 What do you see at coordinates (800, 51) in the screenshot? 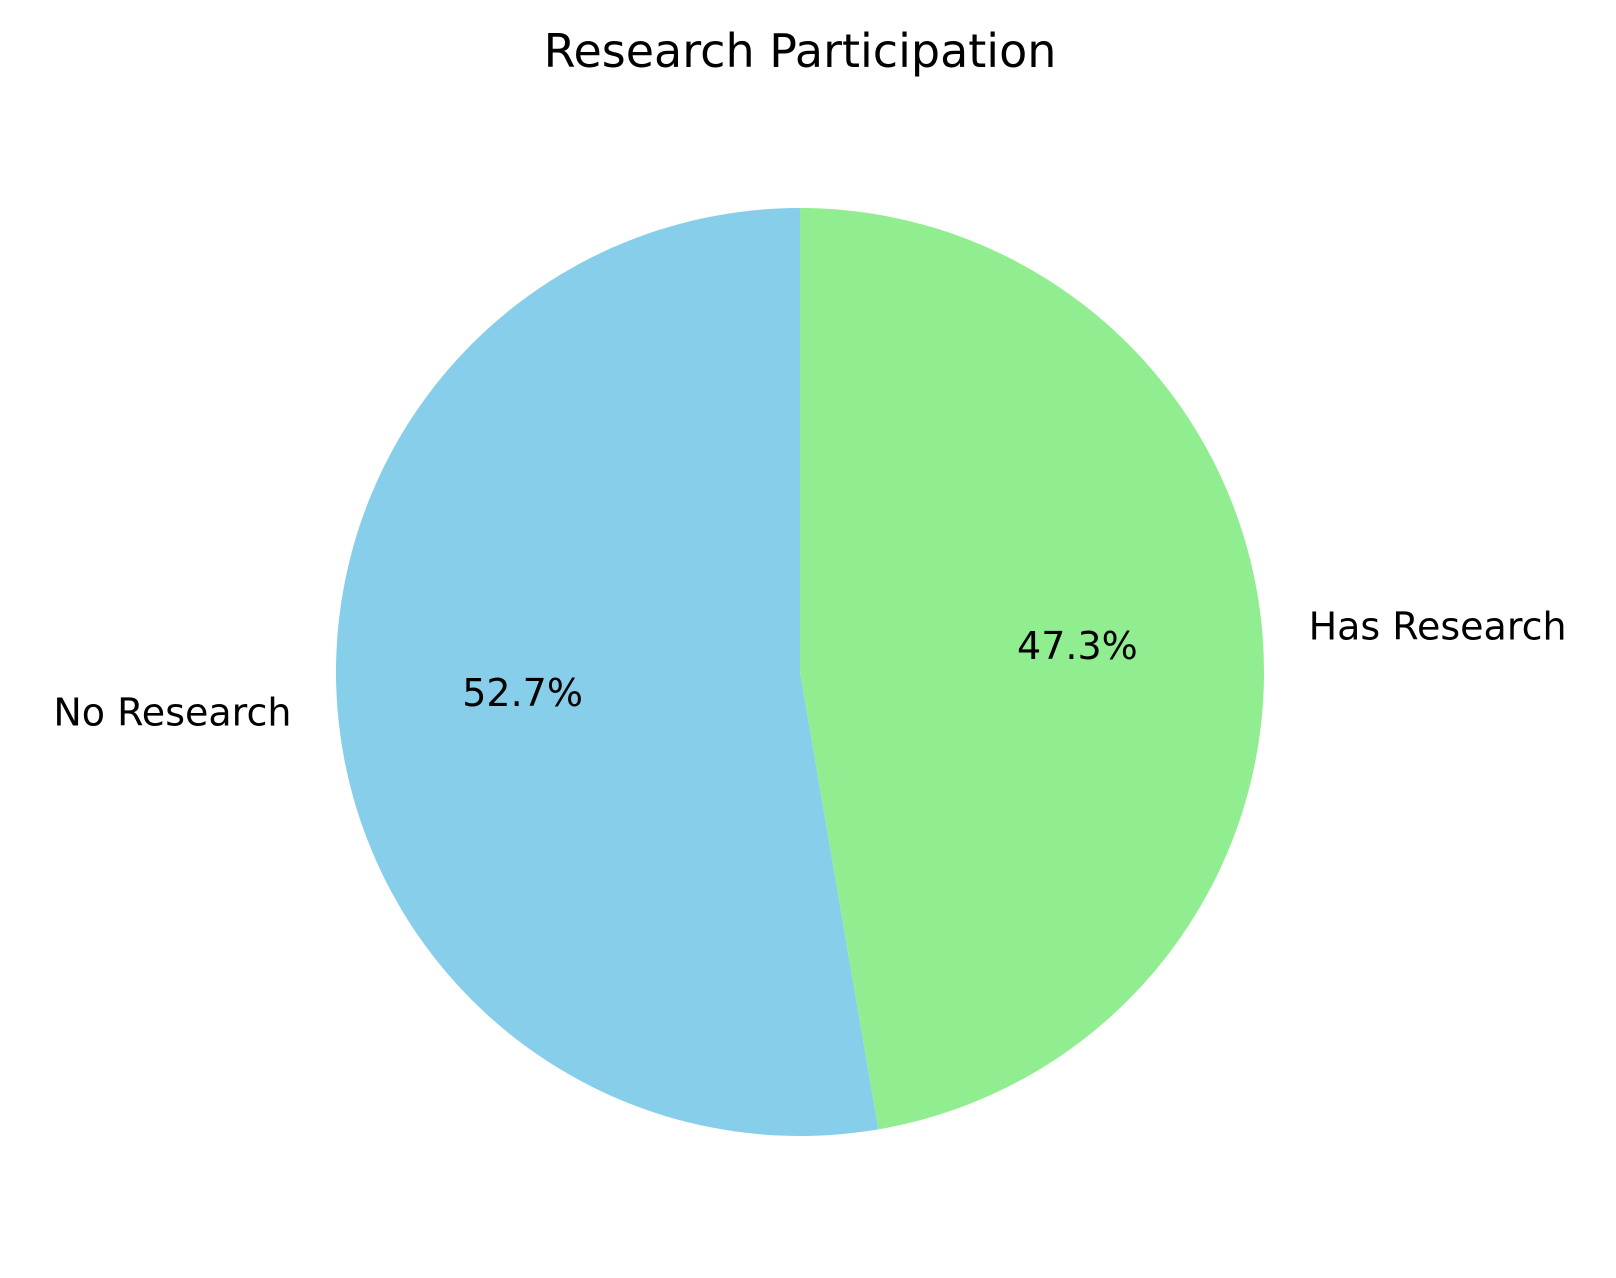
I see `chart-title: Research Participation` at bounding box center [800, 51].